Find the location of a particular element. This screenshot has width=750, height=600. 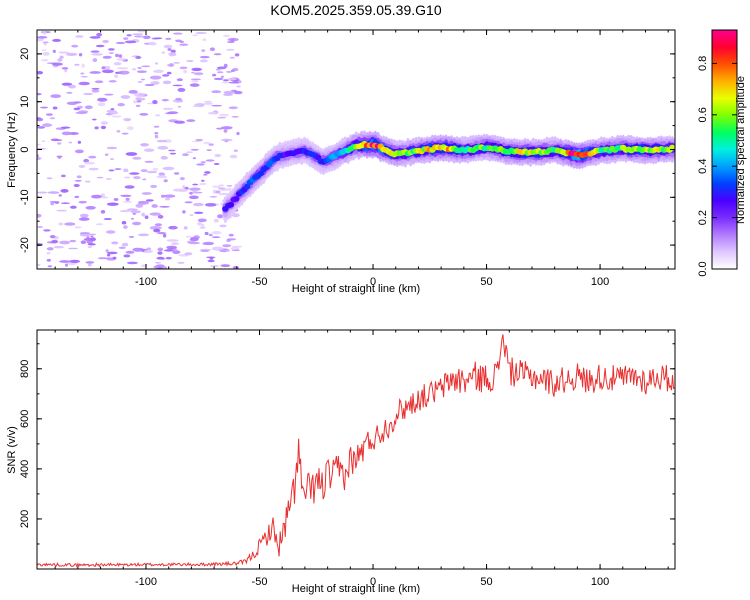

x-tick-label: 0 is located at coordinates (373, 582).